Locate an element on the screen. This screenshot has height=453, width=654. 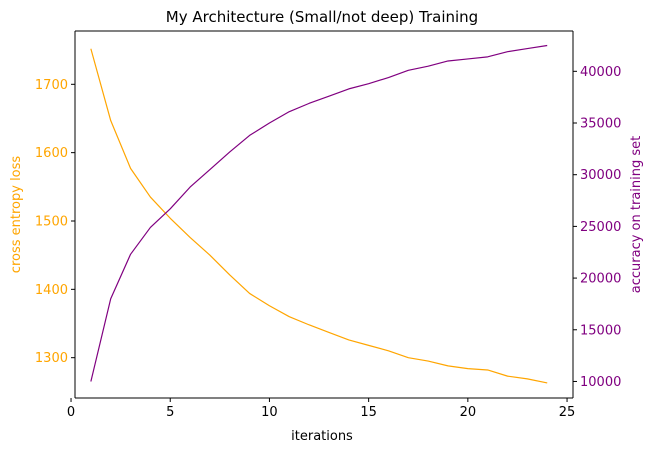
left-axis-label: cross entropy loss is located at coordinates (16, 215).